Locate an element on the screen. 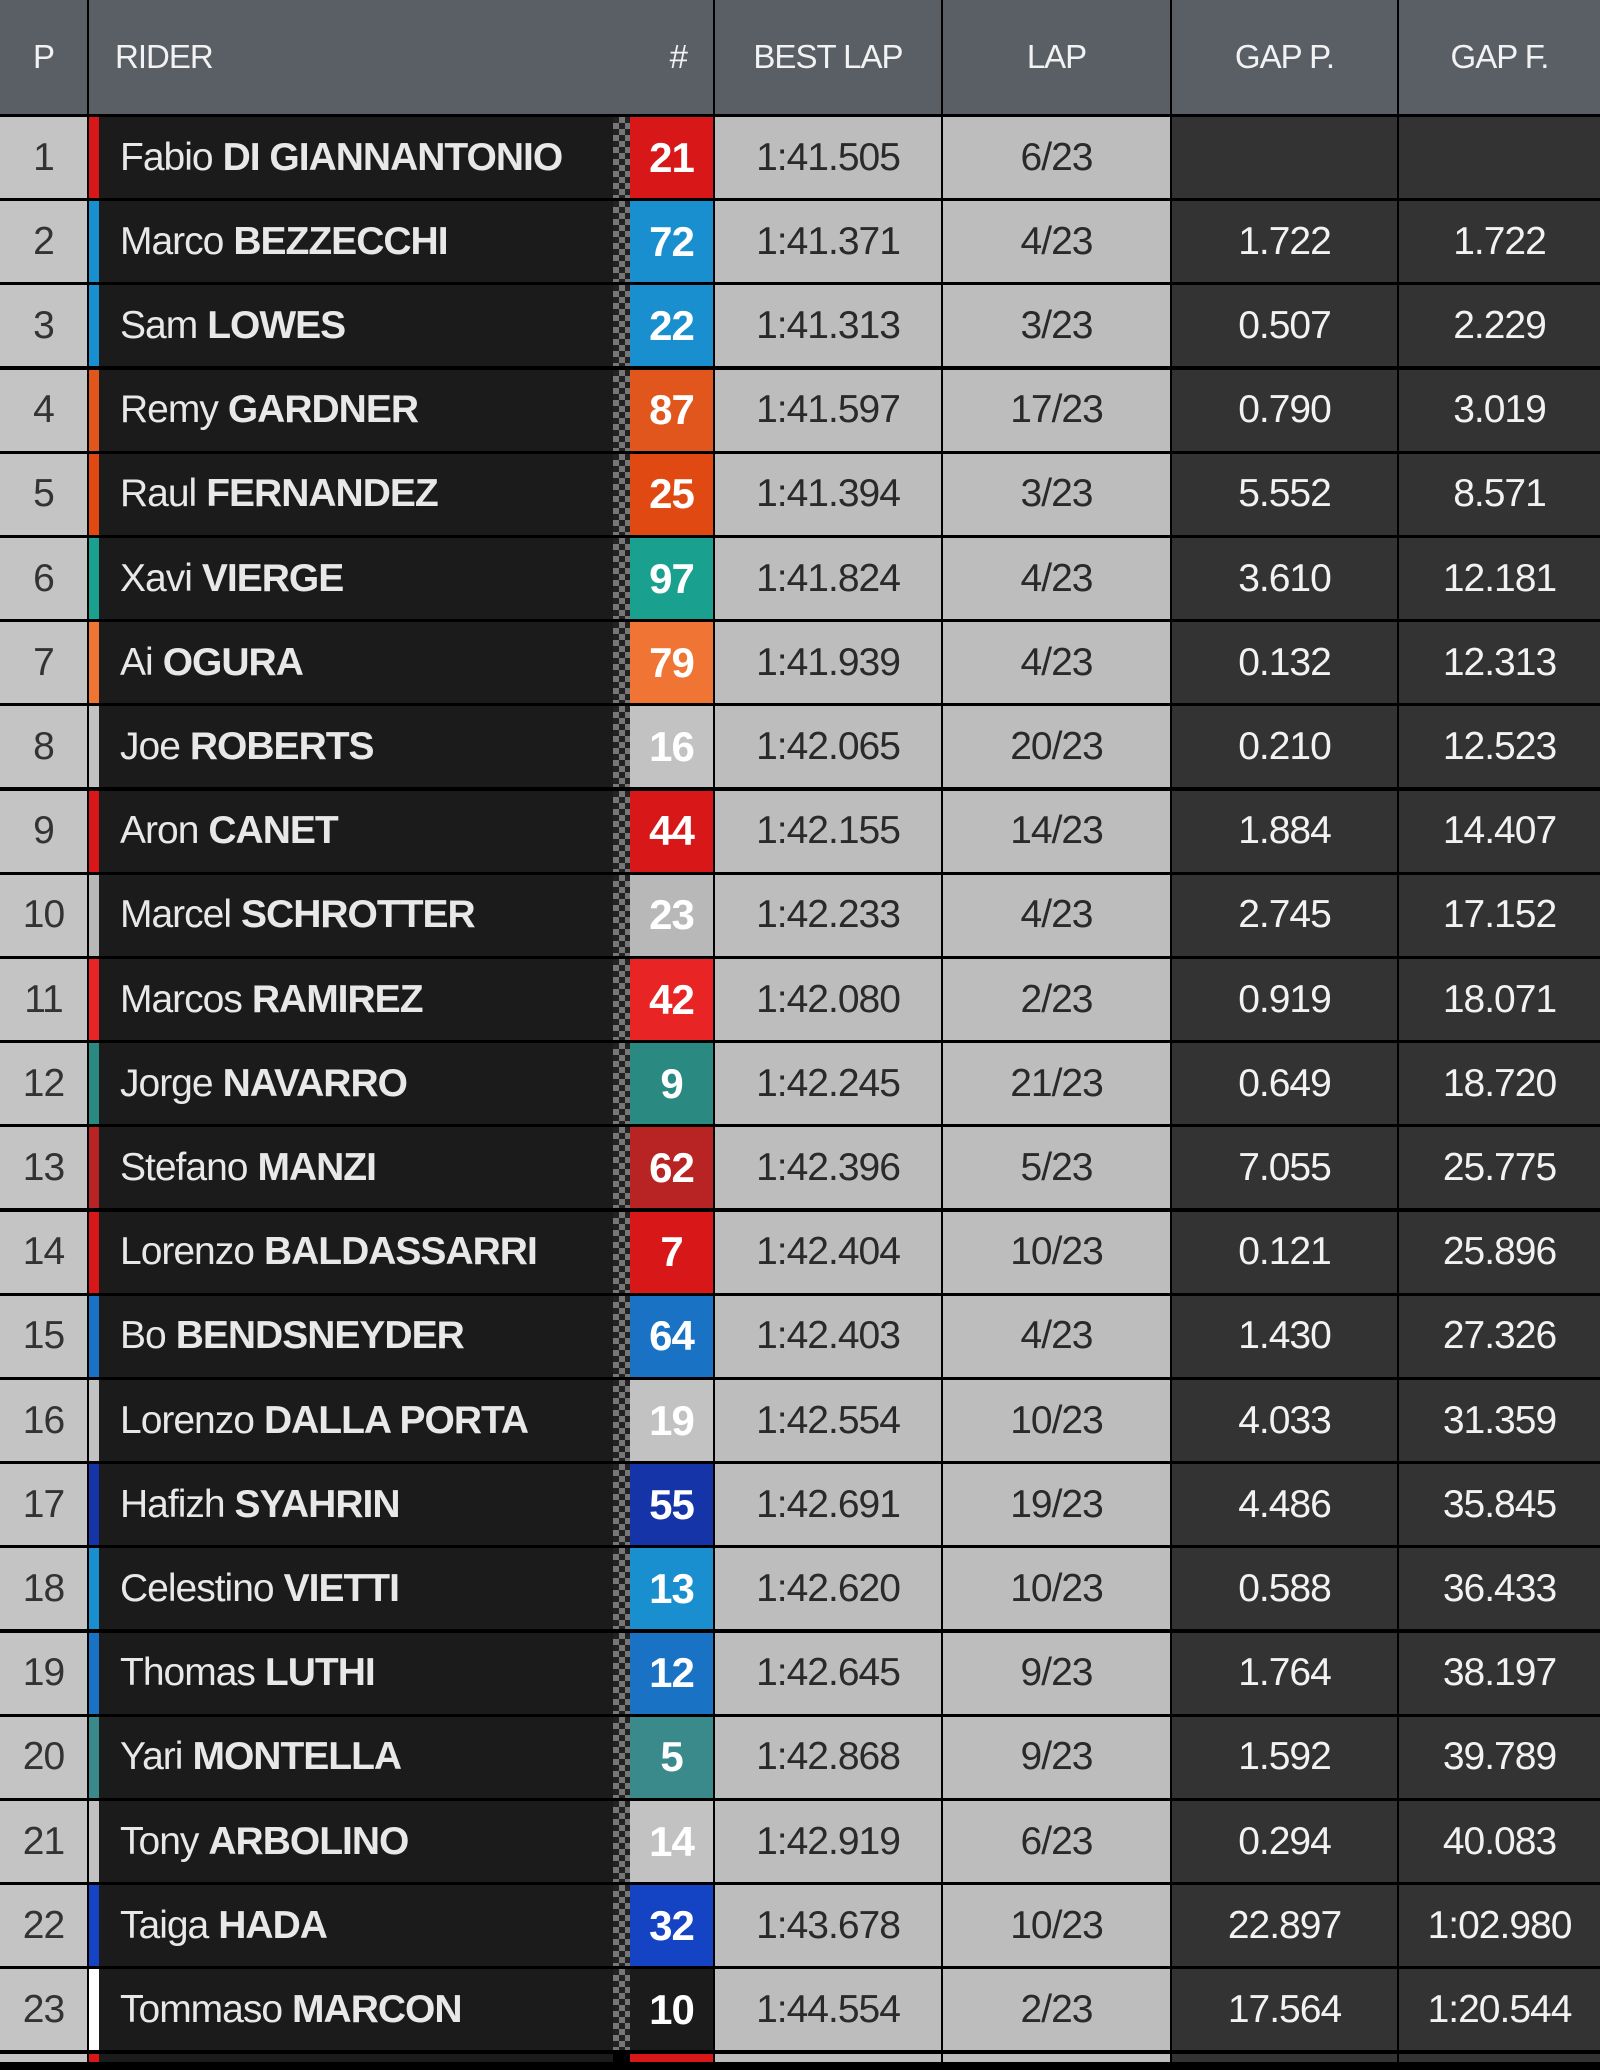 This screenshot has height=2070, width=1600. rider-name: Marcos RAMIREZ is located at coordinates (356, 999).